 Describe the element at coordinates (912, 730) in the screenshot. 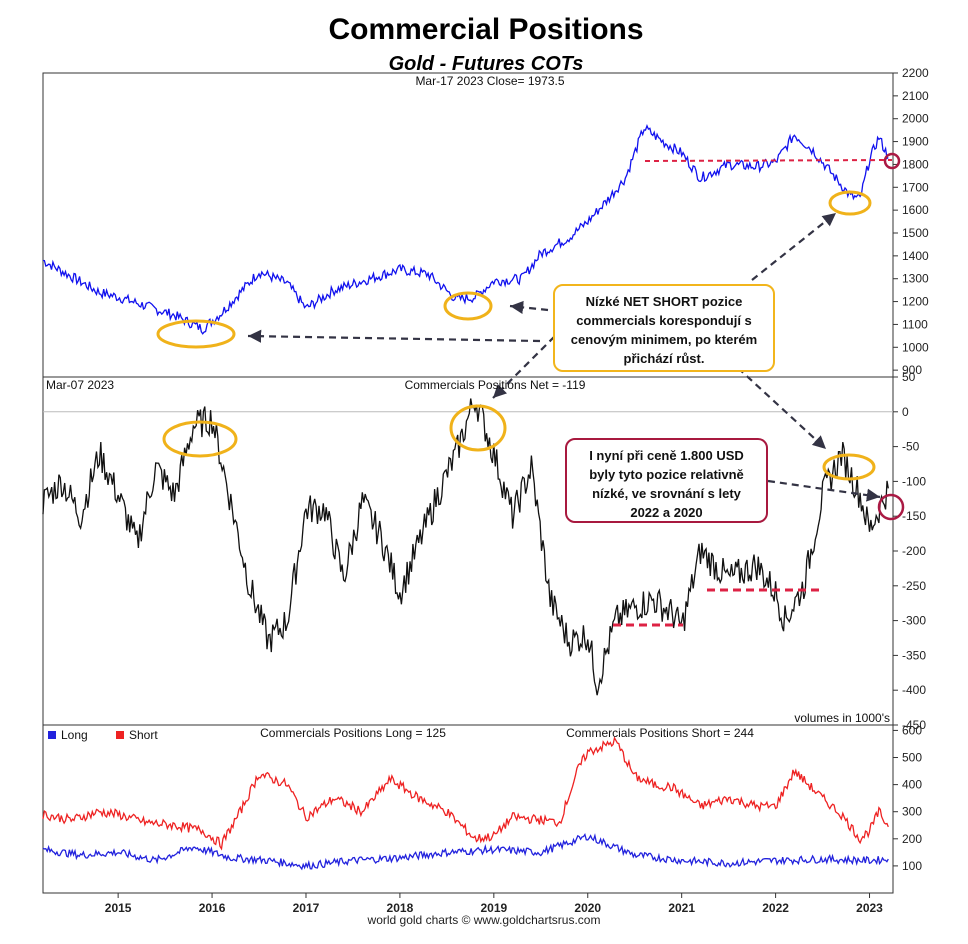

I see `y-tick-label: 600` at that location.